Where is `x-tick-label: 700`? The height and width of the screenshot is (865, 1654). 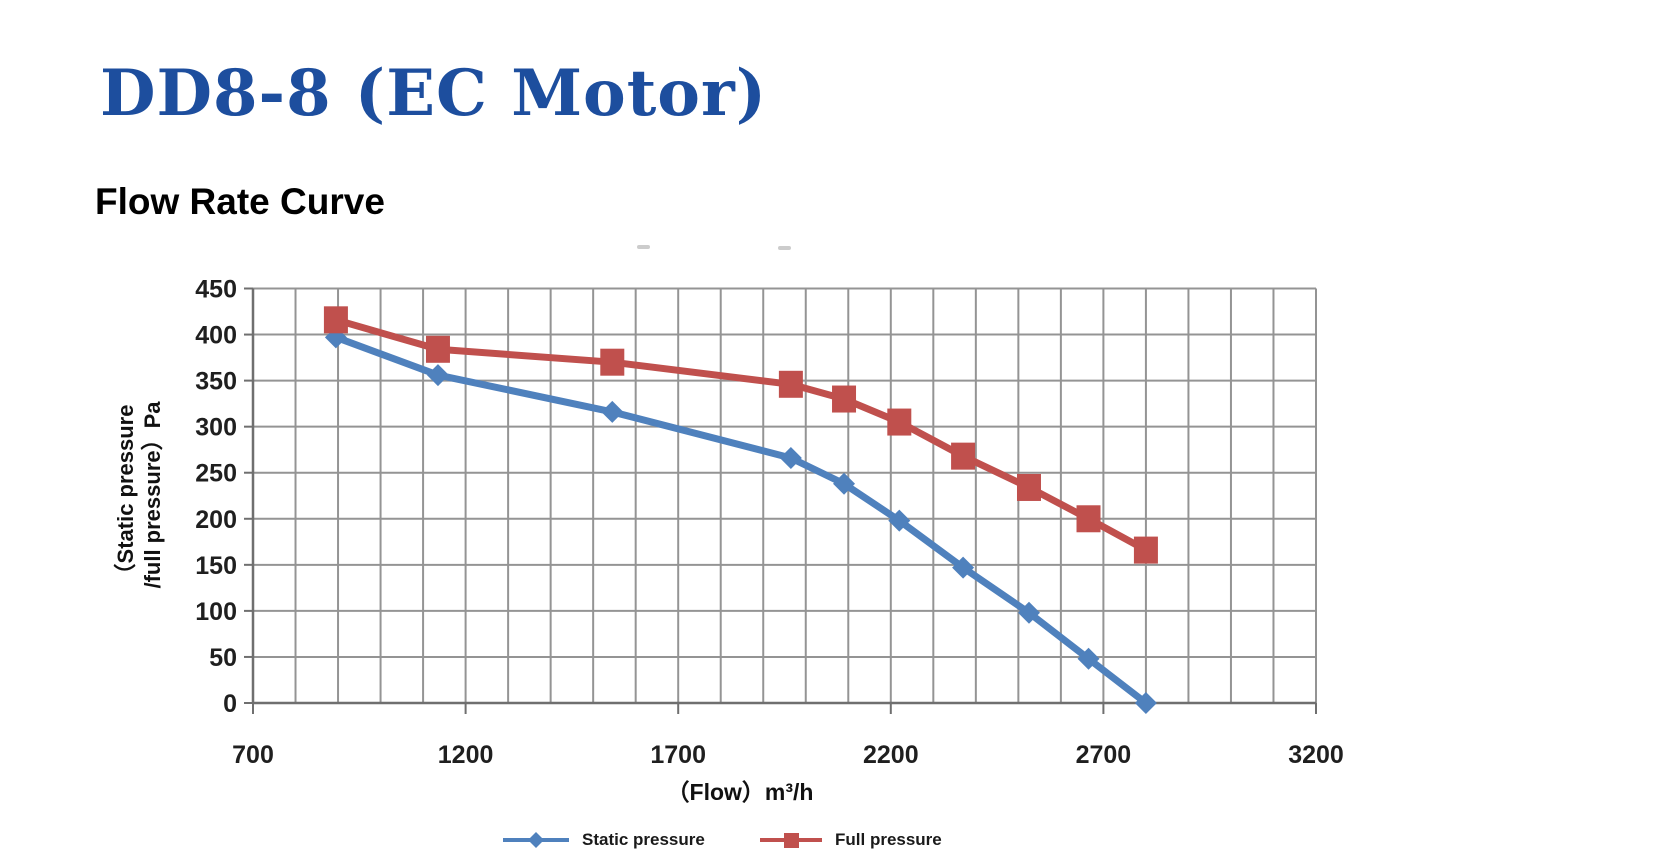 x-tick-label: 700 is located at coordinates (253, 755).